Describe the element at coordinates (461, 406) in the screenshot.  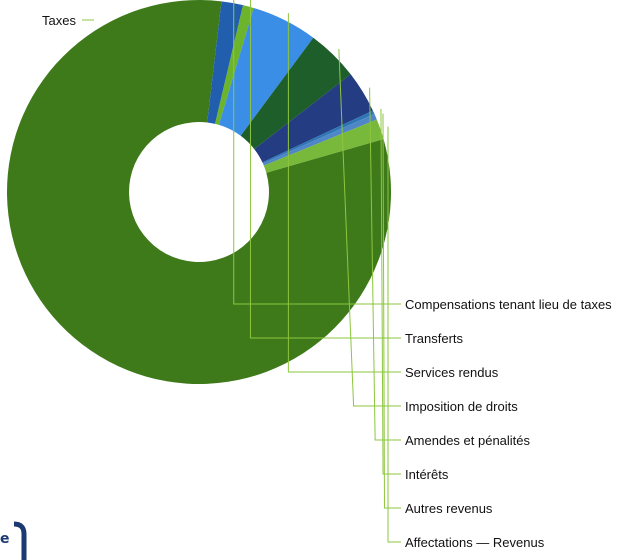
I see `label-imposition-de-droits: Imposition de droits` at that location.